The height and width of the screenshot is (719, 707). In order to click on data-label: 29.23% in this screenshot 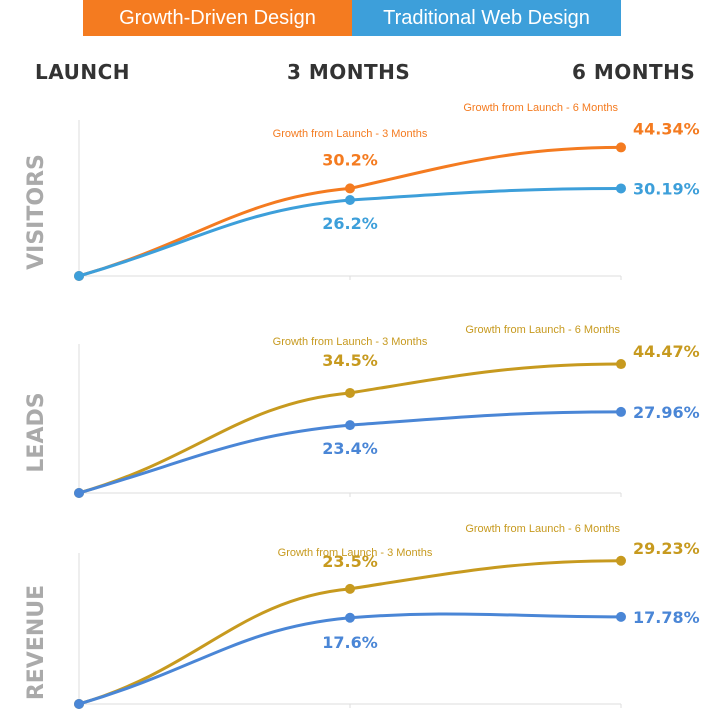, I will do `click(666, 548)`.